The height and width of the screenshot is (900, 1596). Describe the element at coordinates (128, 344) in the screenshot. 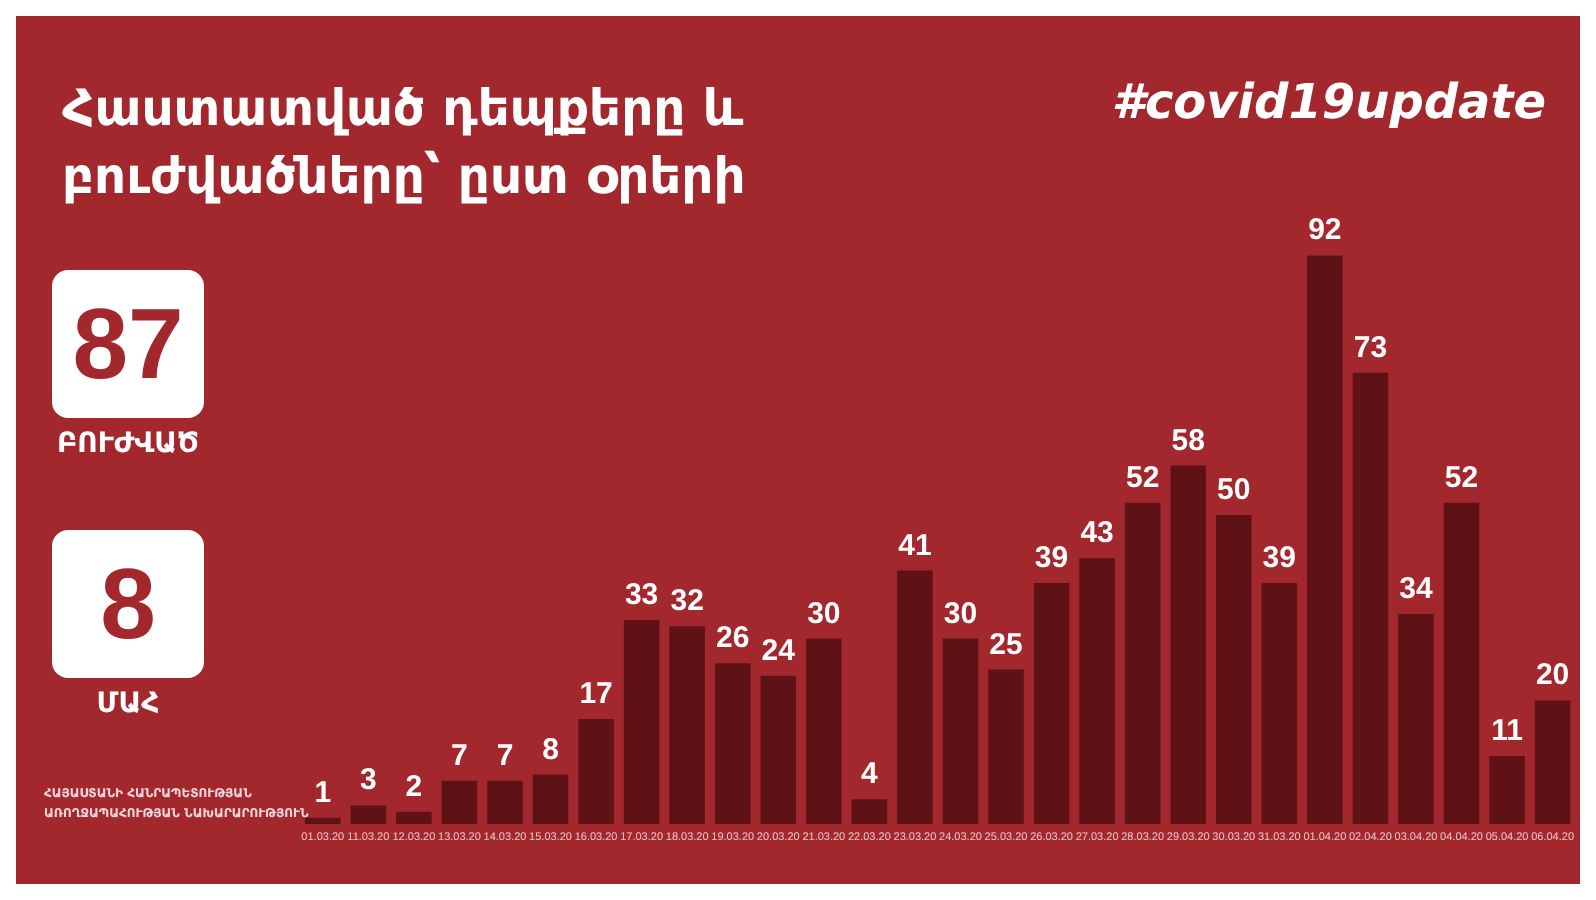

I see `text: 87` at that location.